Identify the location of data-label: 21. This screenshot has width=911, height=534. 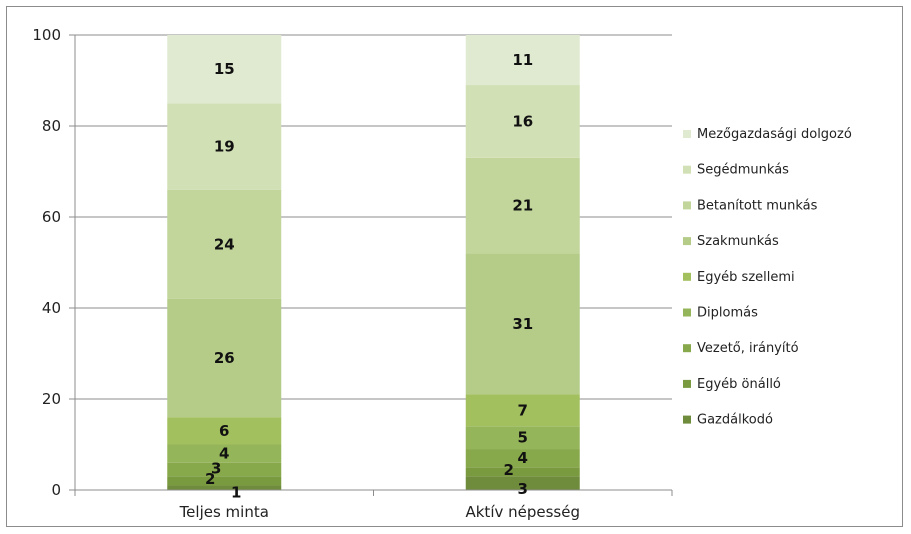
(522, 206).